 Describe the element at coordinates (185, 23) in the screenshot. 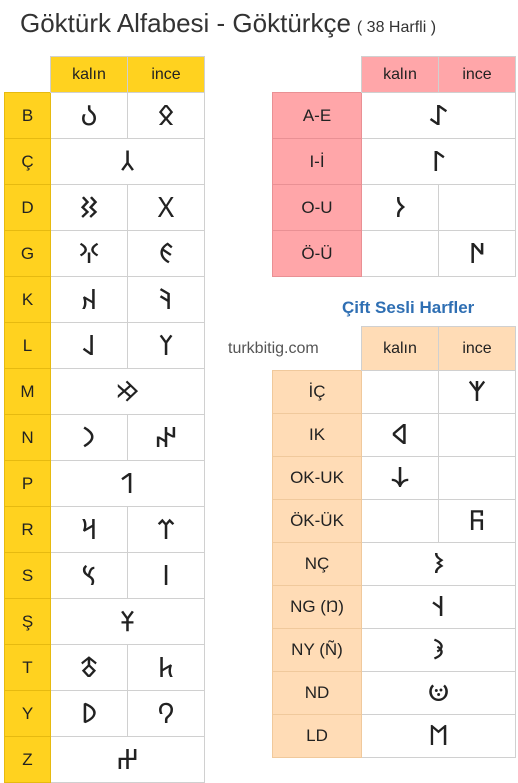

I see `title-main: Göktürk Alfabesi - Göktürkçe` at that location.